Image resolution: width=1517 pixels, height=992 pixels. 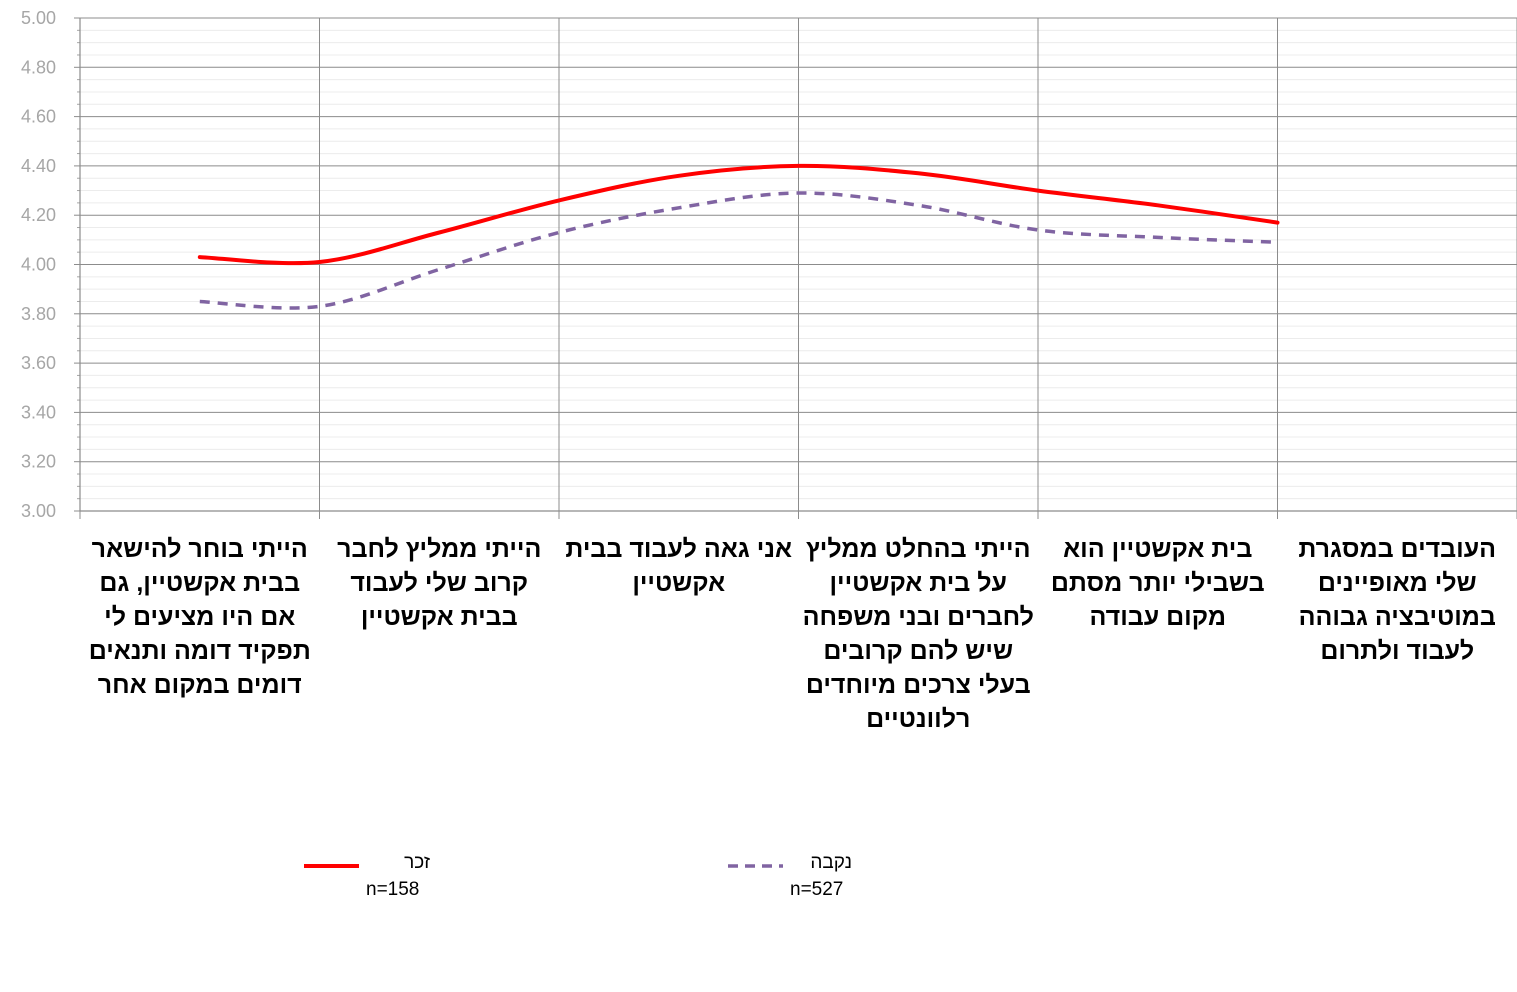 What do you see at coordinates (38, 462) in the screenshot?
I see `y-tick-label: 3.20` at bounding box center [38, 462].